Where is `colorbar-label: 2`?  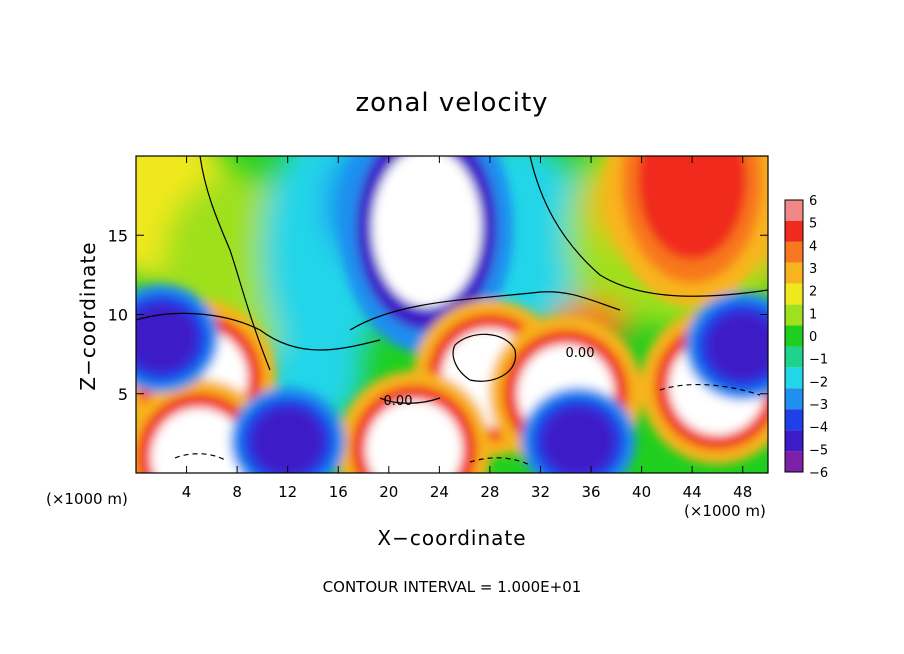
colorbar-label: 2 is located at coordinates (813, 292).